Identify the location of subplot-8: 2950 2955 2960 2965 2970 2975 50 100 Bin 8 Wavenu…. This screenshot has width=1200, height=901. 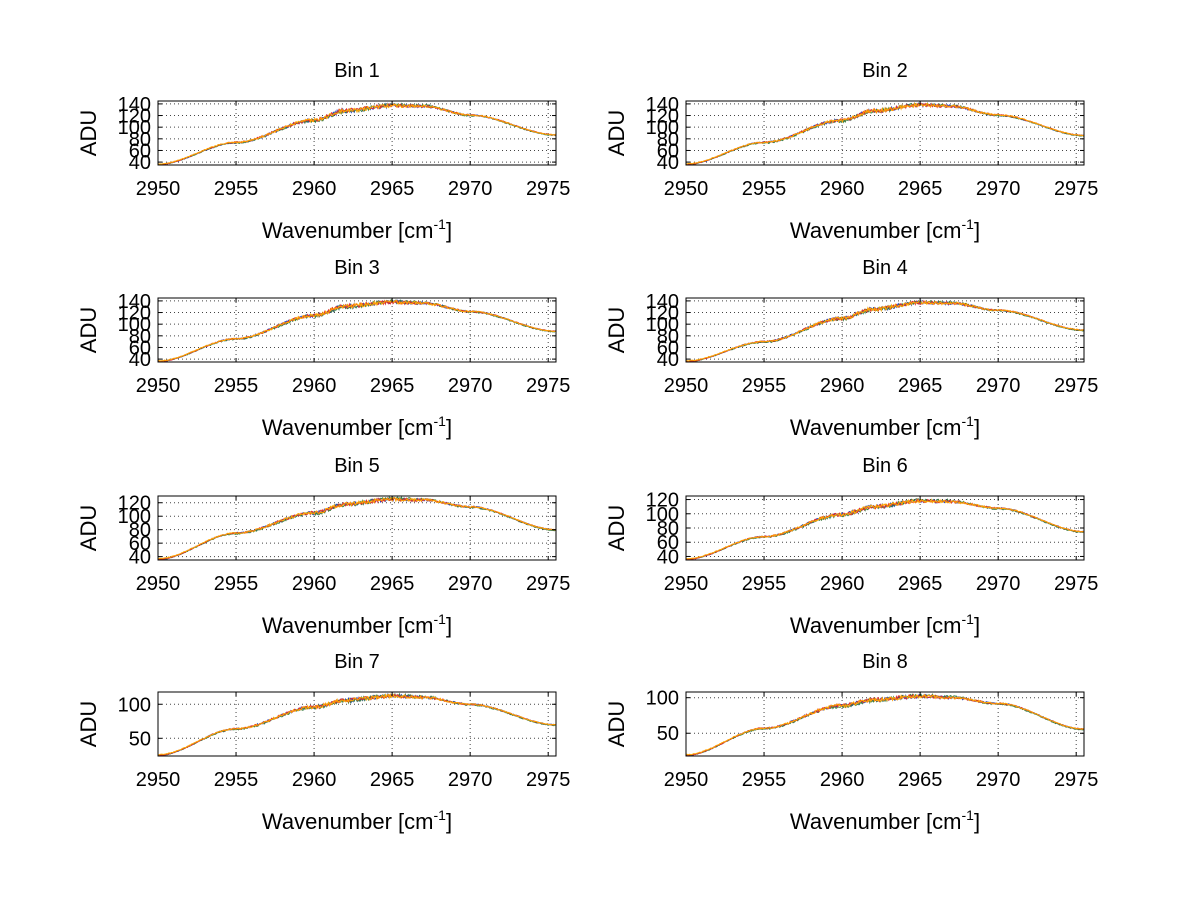
(851, 742).